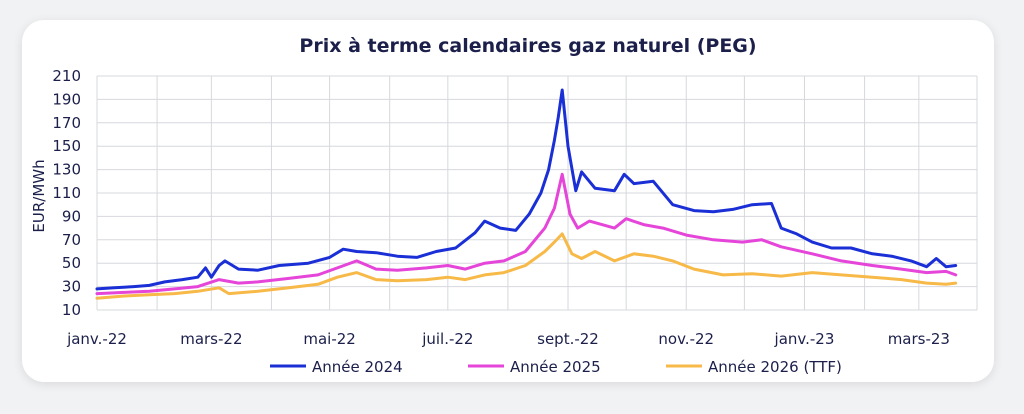 The width and height of the screenshot is (1024, 414). I want to click on x-tick-label: mars-22, so click(211, 339).